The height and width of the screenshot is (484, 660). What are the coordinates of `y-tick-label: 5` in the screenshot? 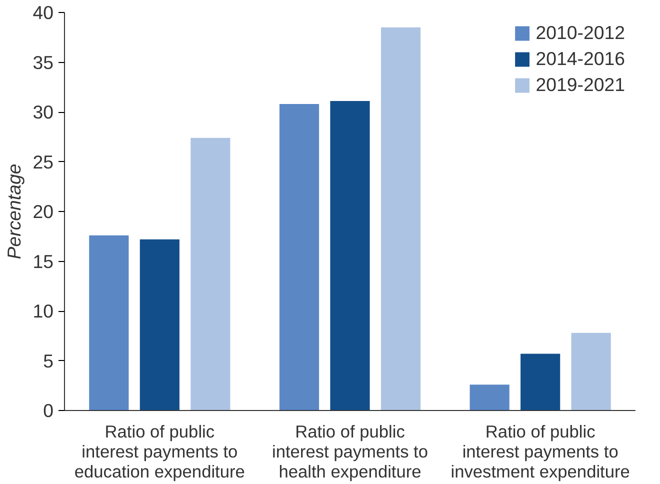 It's located at (48, 361).